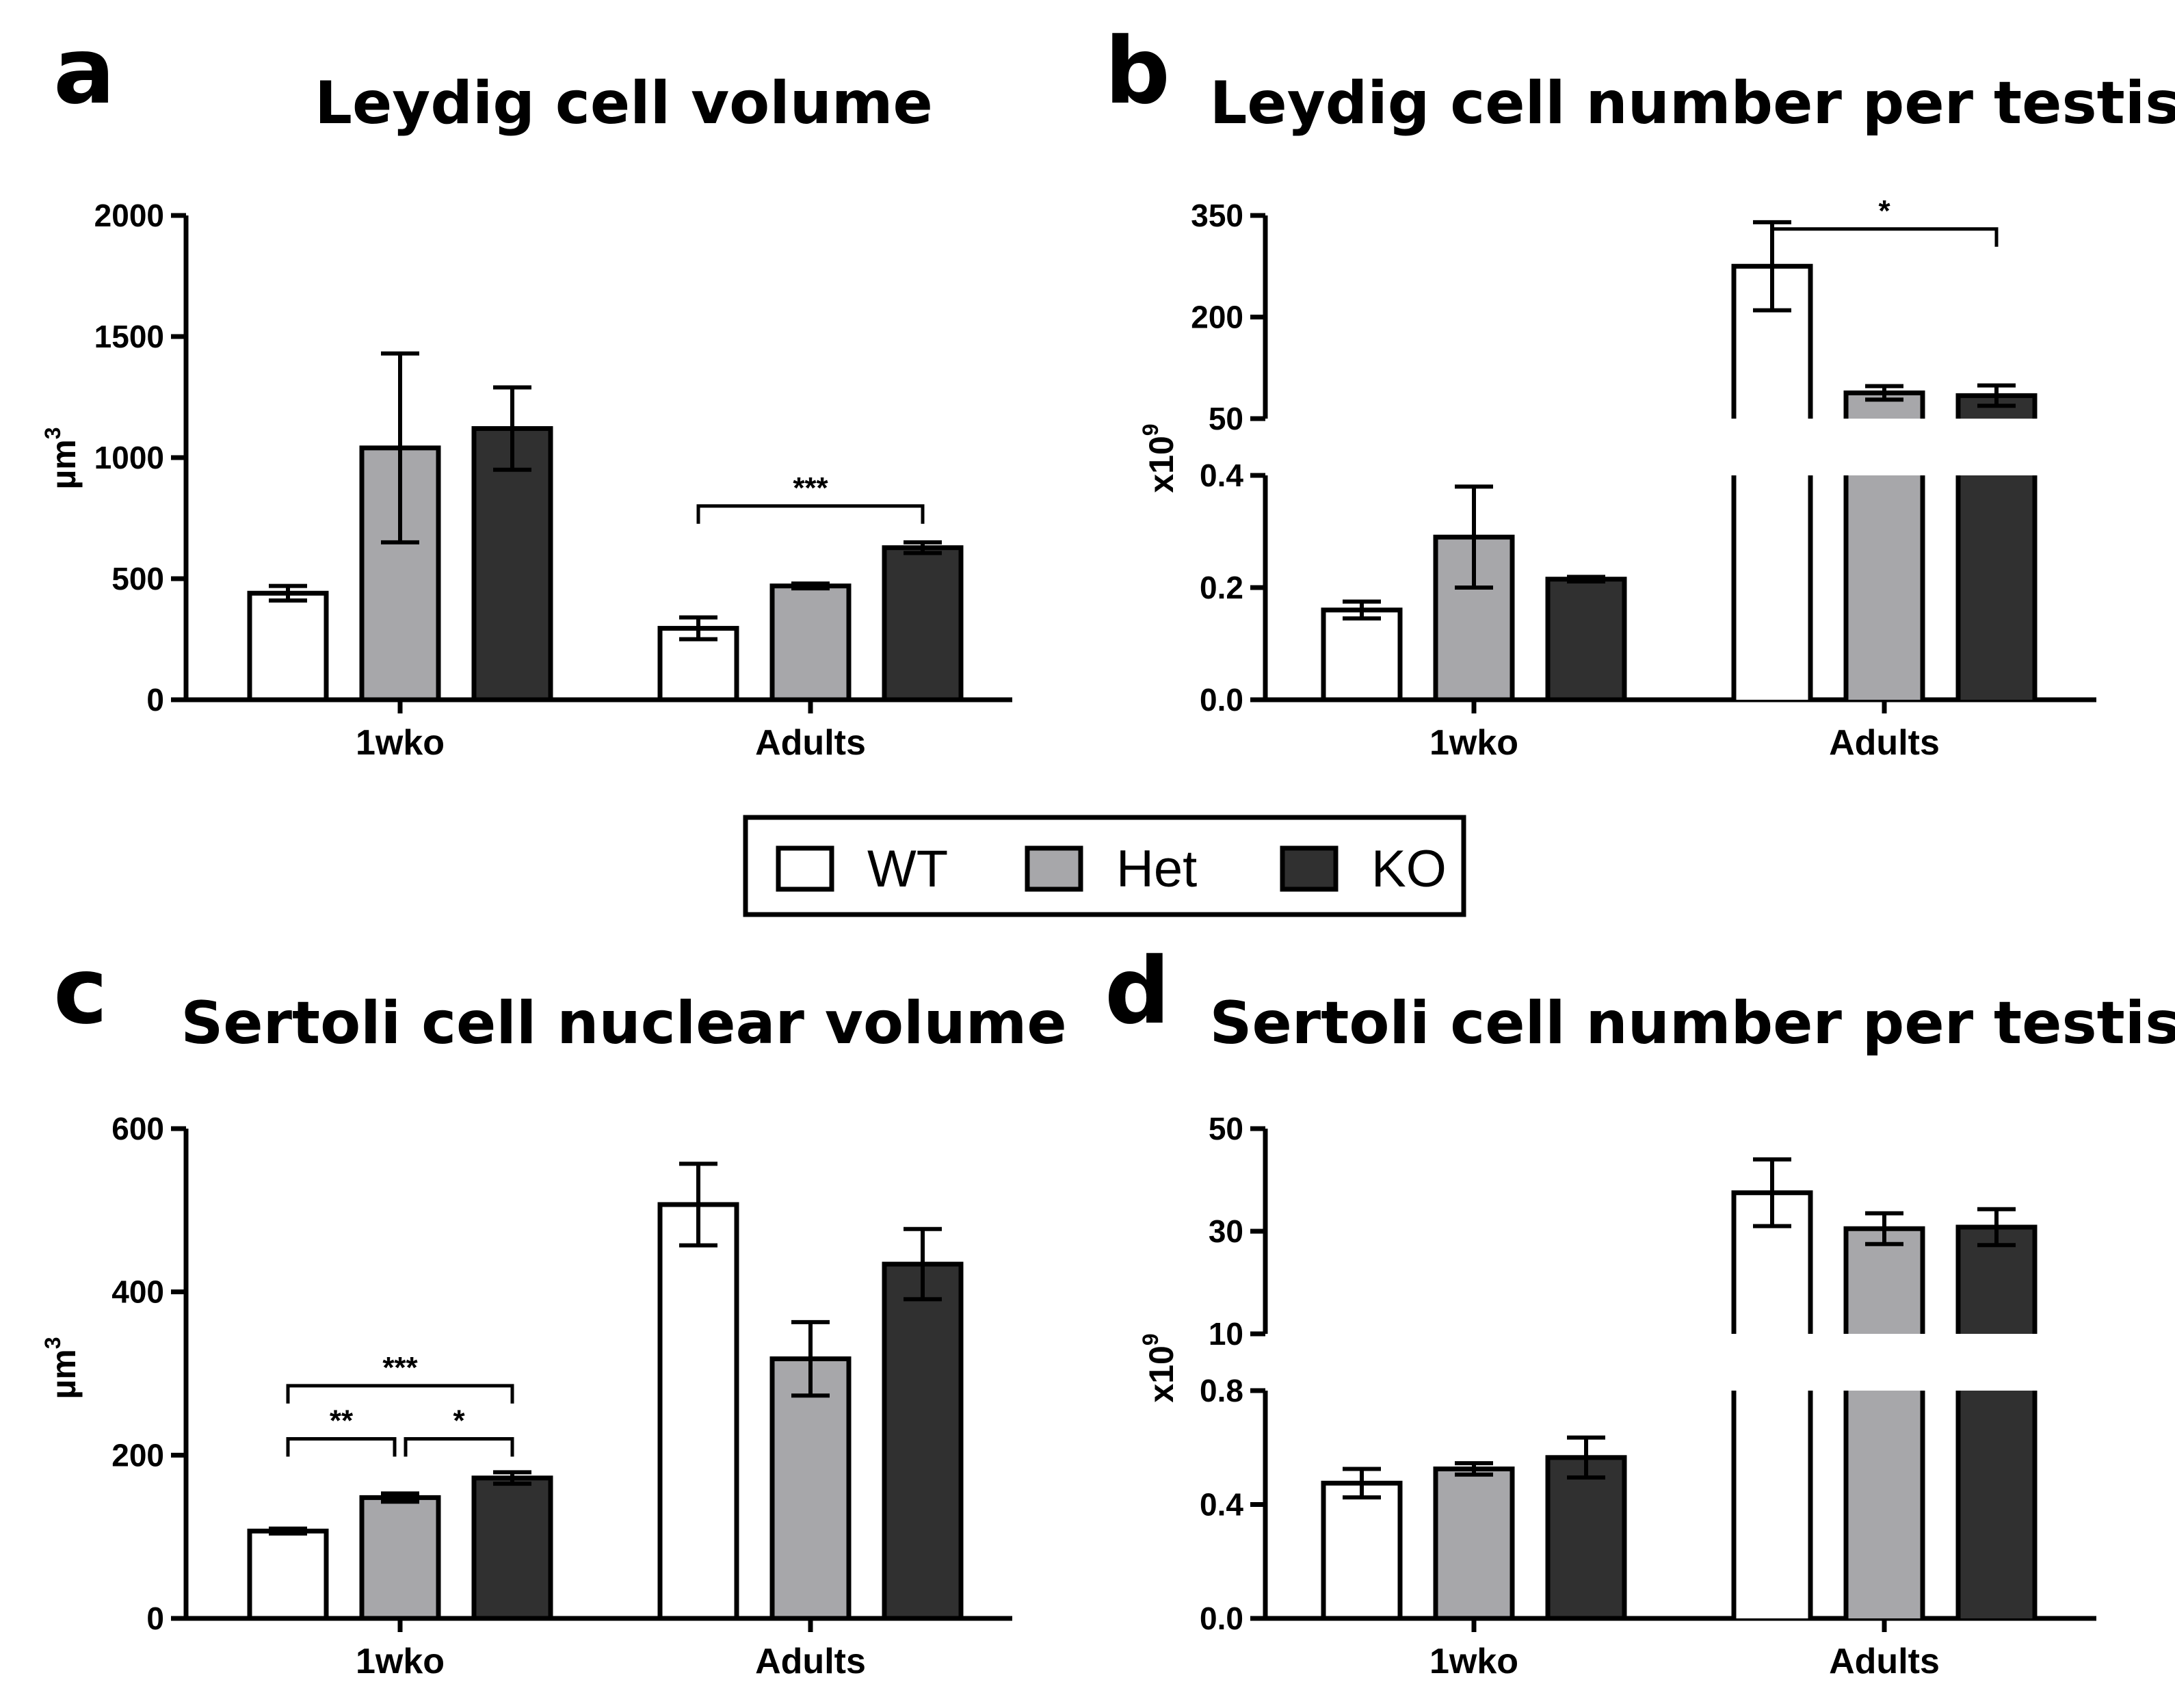  Describe the element at coordinates (1137, 71) in the screenshot. I see `panel-letter-b: b` at that location.